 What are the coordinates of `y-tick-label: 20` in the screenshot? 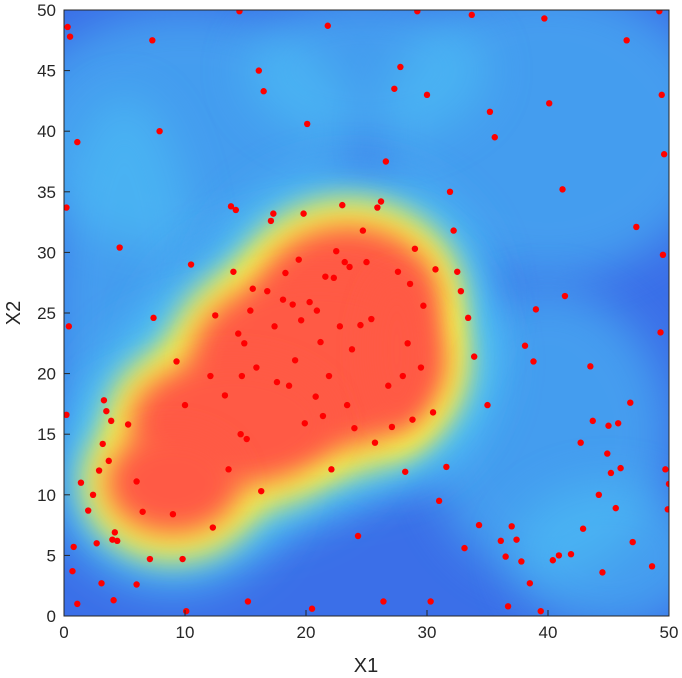 It's located at (46, 374).